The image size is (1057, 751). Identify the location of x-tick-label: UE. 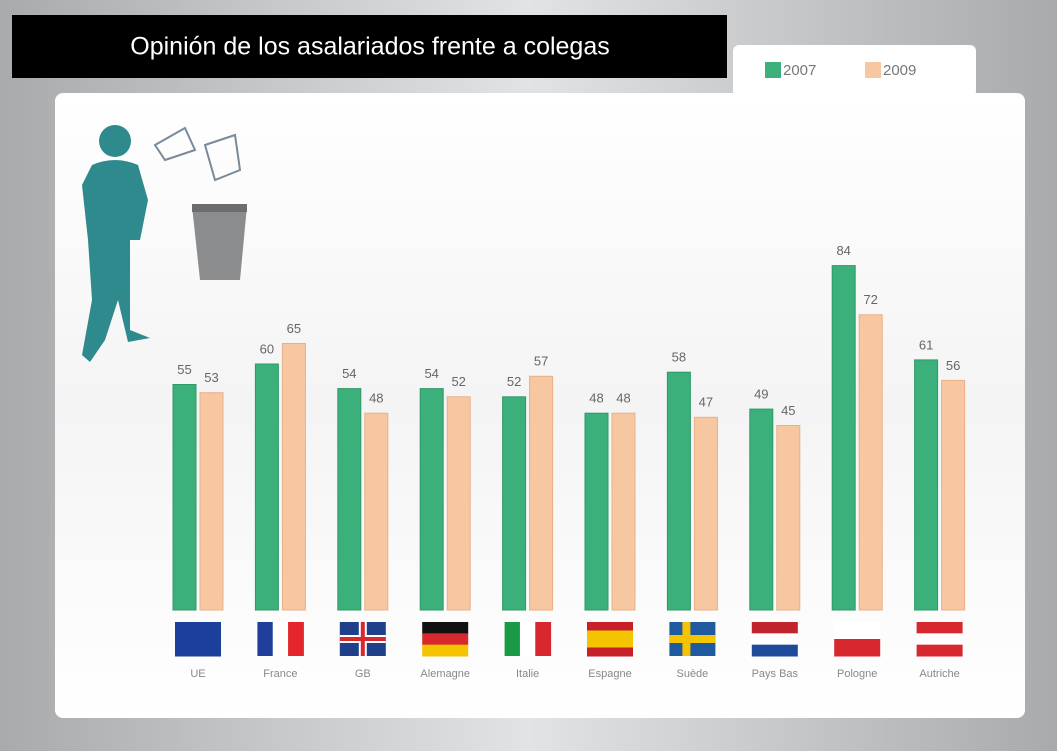
(197, 674).